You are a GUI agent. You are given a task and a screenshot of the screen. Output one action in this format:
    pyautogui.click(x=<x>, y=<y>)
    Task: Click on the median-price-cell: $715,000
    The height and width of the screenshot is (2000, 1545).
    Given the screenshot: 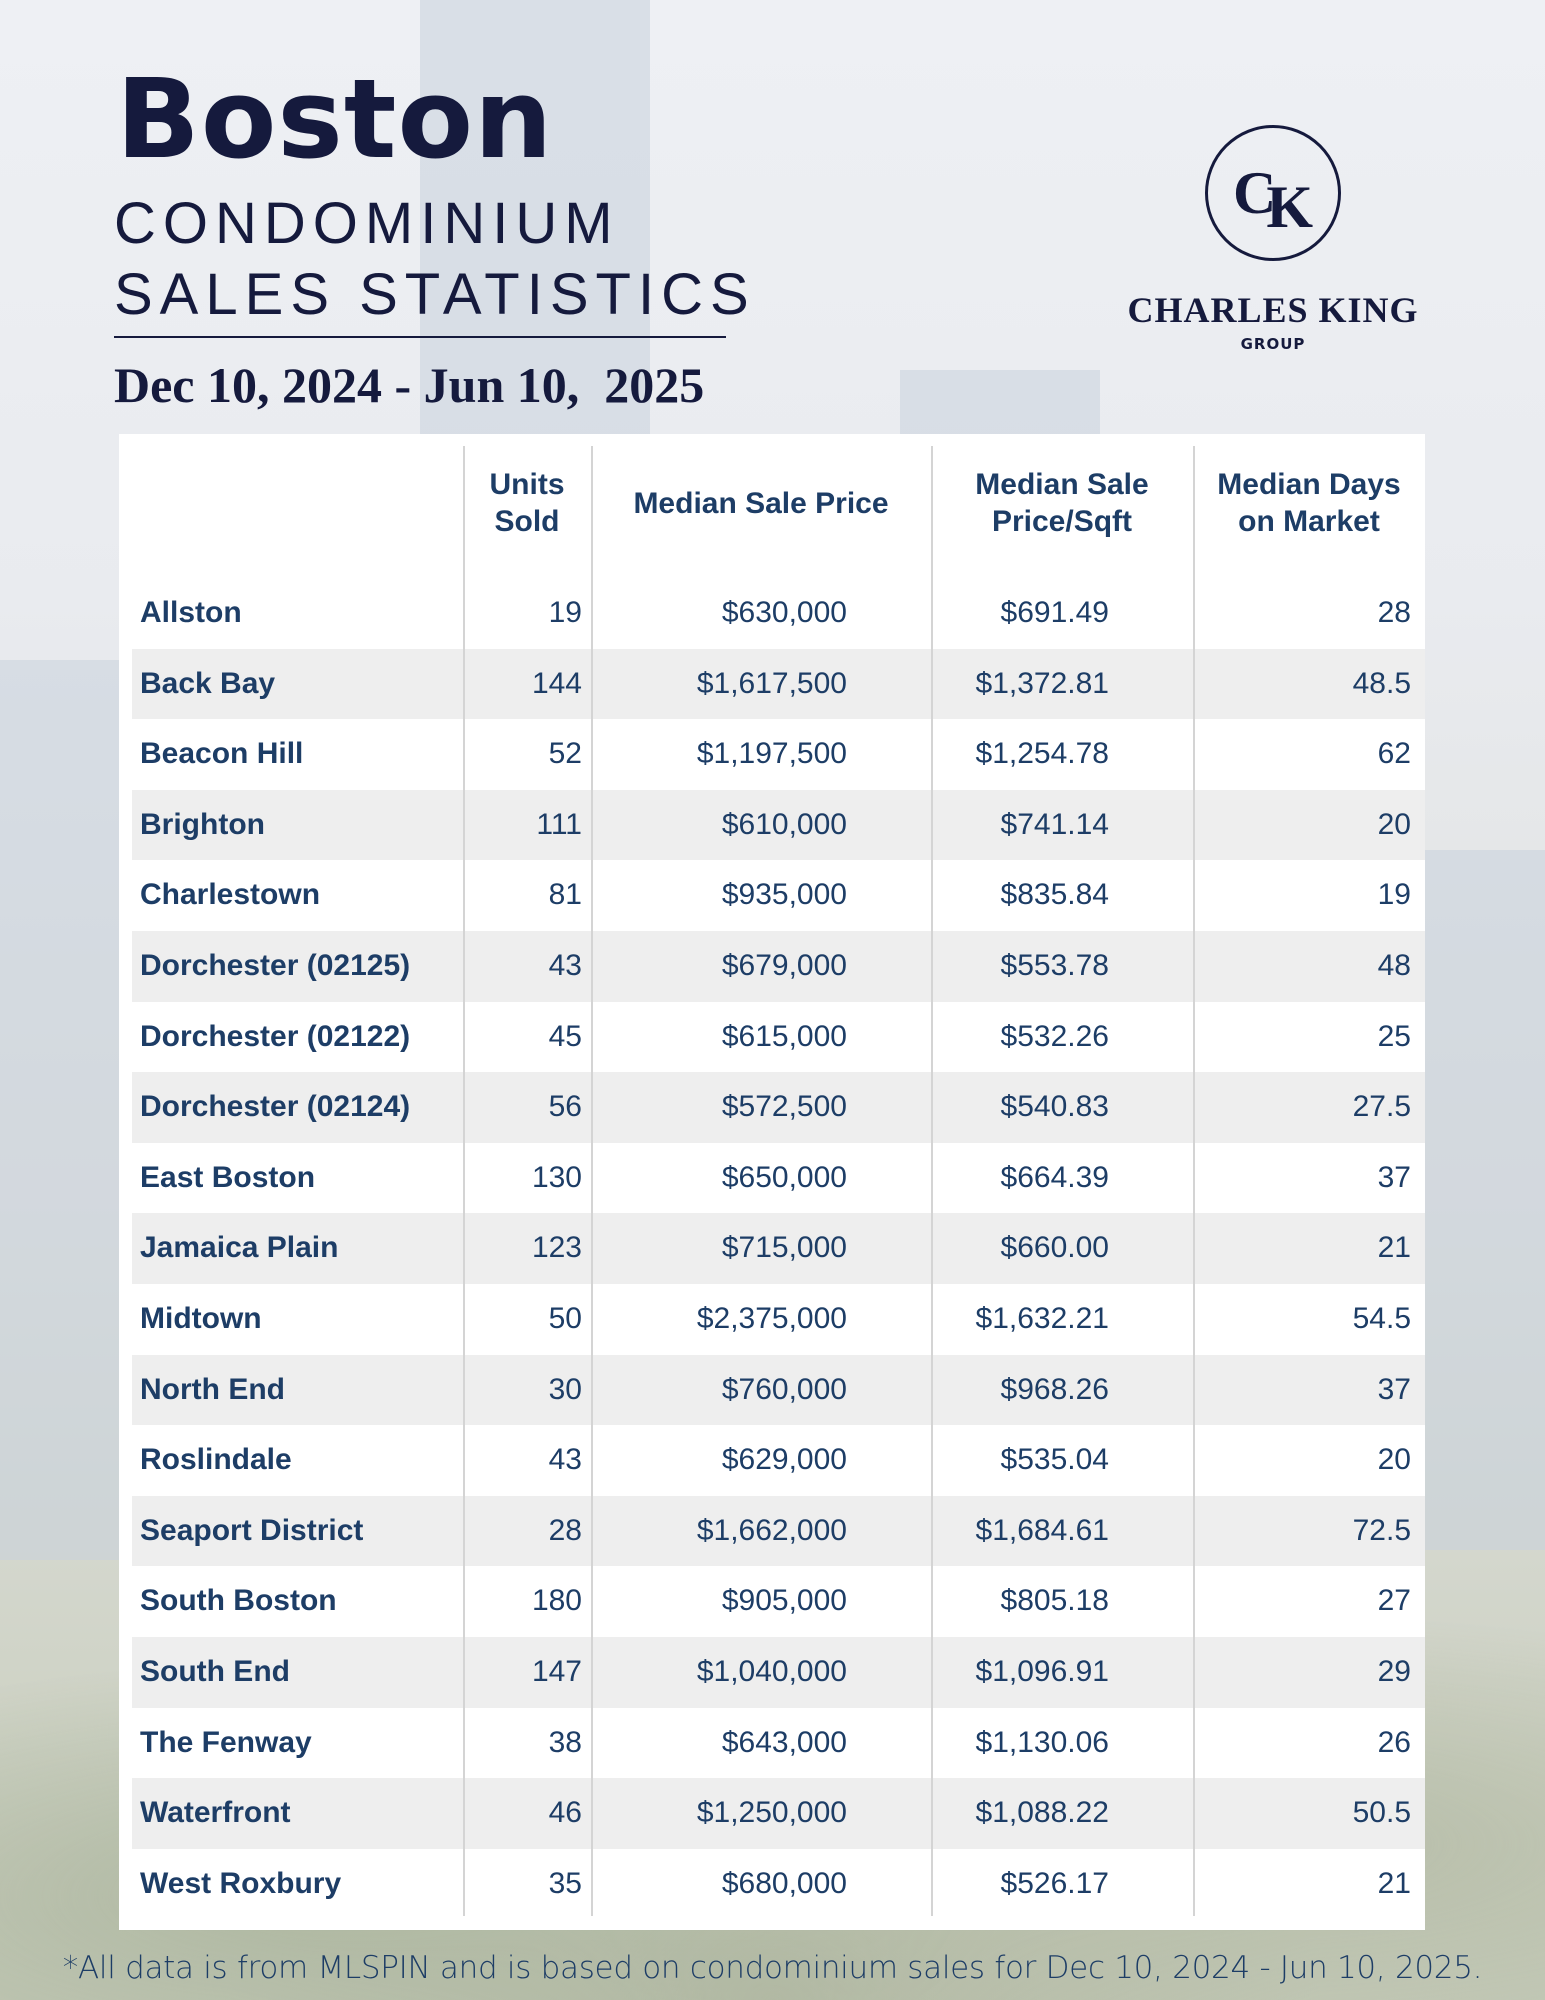 What is the action you would take?
    pyautogui.click(x=784, y=1248)
    